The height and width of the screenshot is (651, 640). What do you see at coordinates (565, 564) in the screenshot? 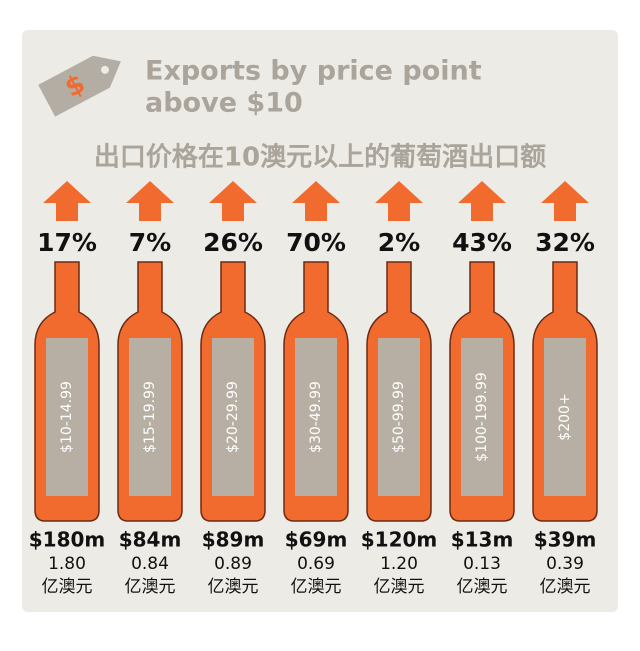
I see `export-amount-cn: 0.39` at bounding box center [565, 564].